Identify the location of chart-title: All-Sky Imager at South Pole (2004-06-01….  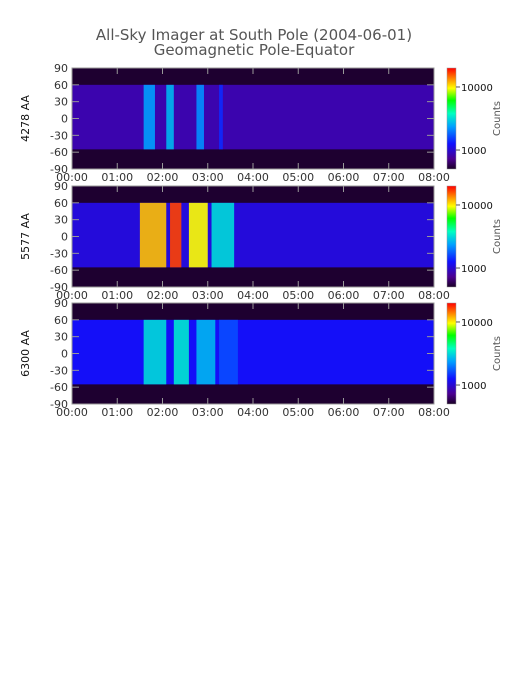
(254, 35).